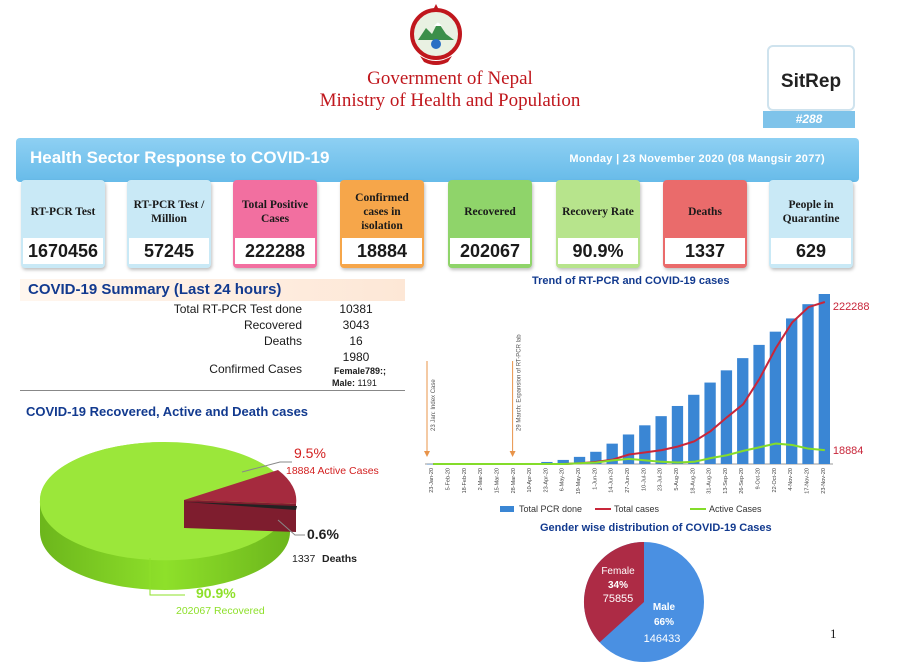 The image size is (900, 666). Describe the element at coordinates (677, 479) in the screenshot. I see `x-tick-label: 5-Aug-20` at that location.